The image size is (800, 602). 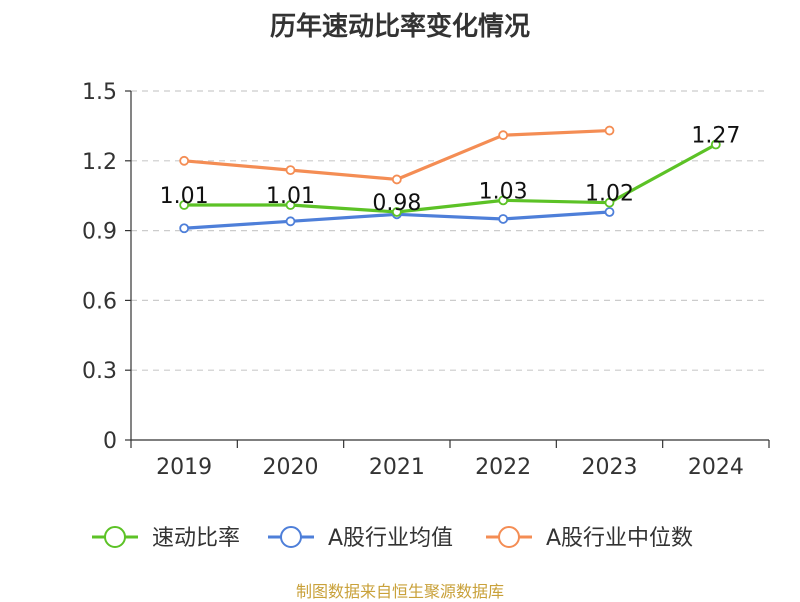 I want to click on legend: 速动比率 A股行业均值 A股行业中位数, so click(x=392, y=538).